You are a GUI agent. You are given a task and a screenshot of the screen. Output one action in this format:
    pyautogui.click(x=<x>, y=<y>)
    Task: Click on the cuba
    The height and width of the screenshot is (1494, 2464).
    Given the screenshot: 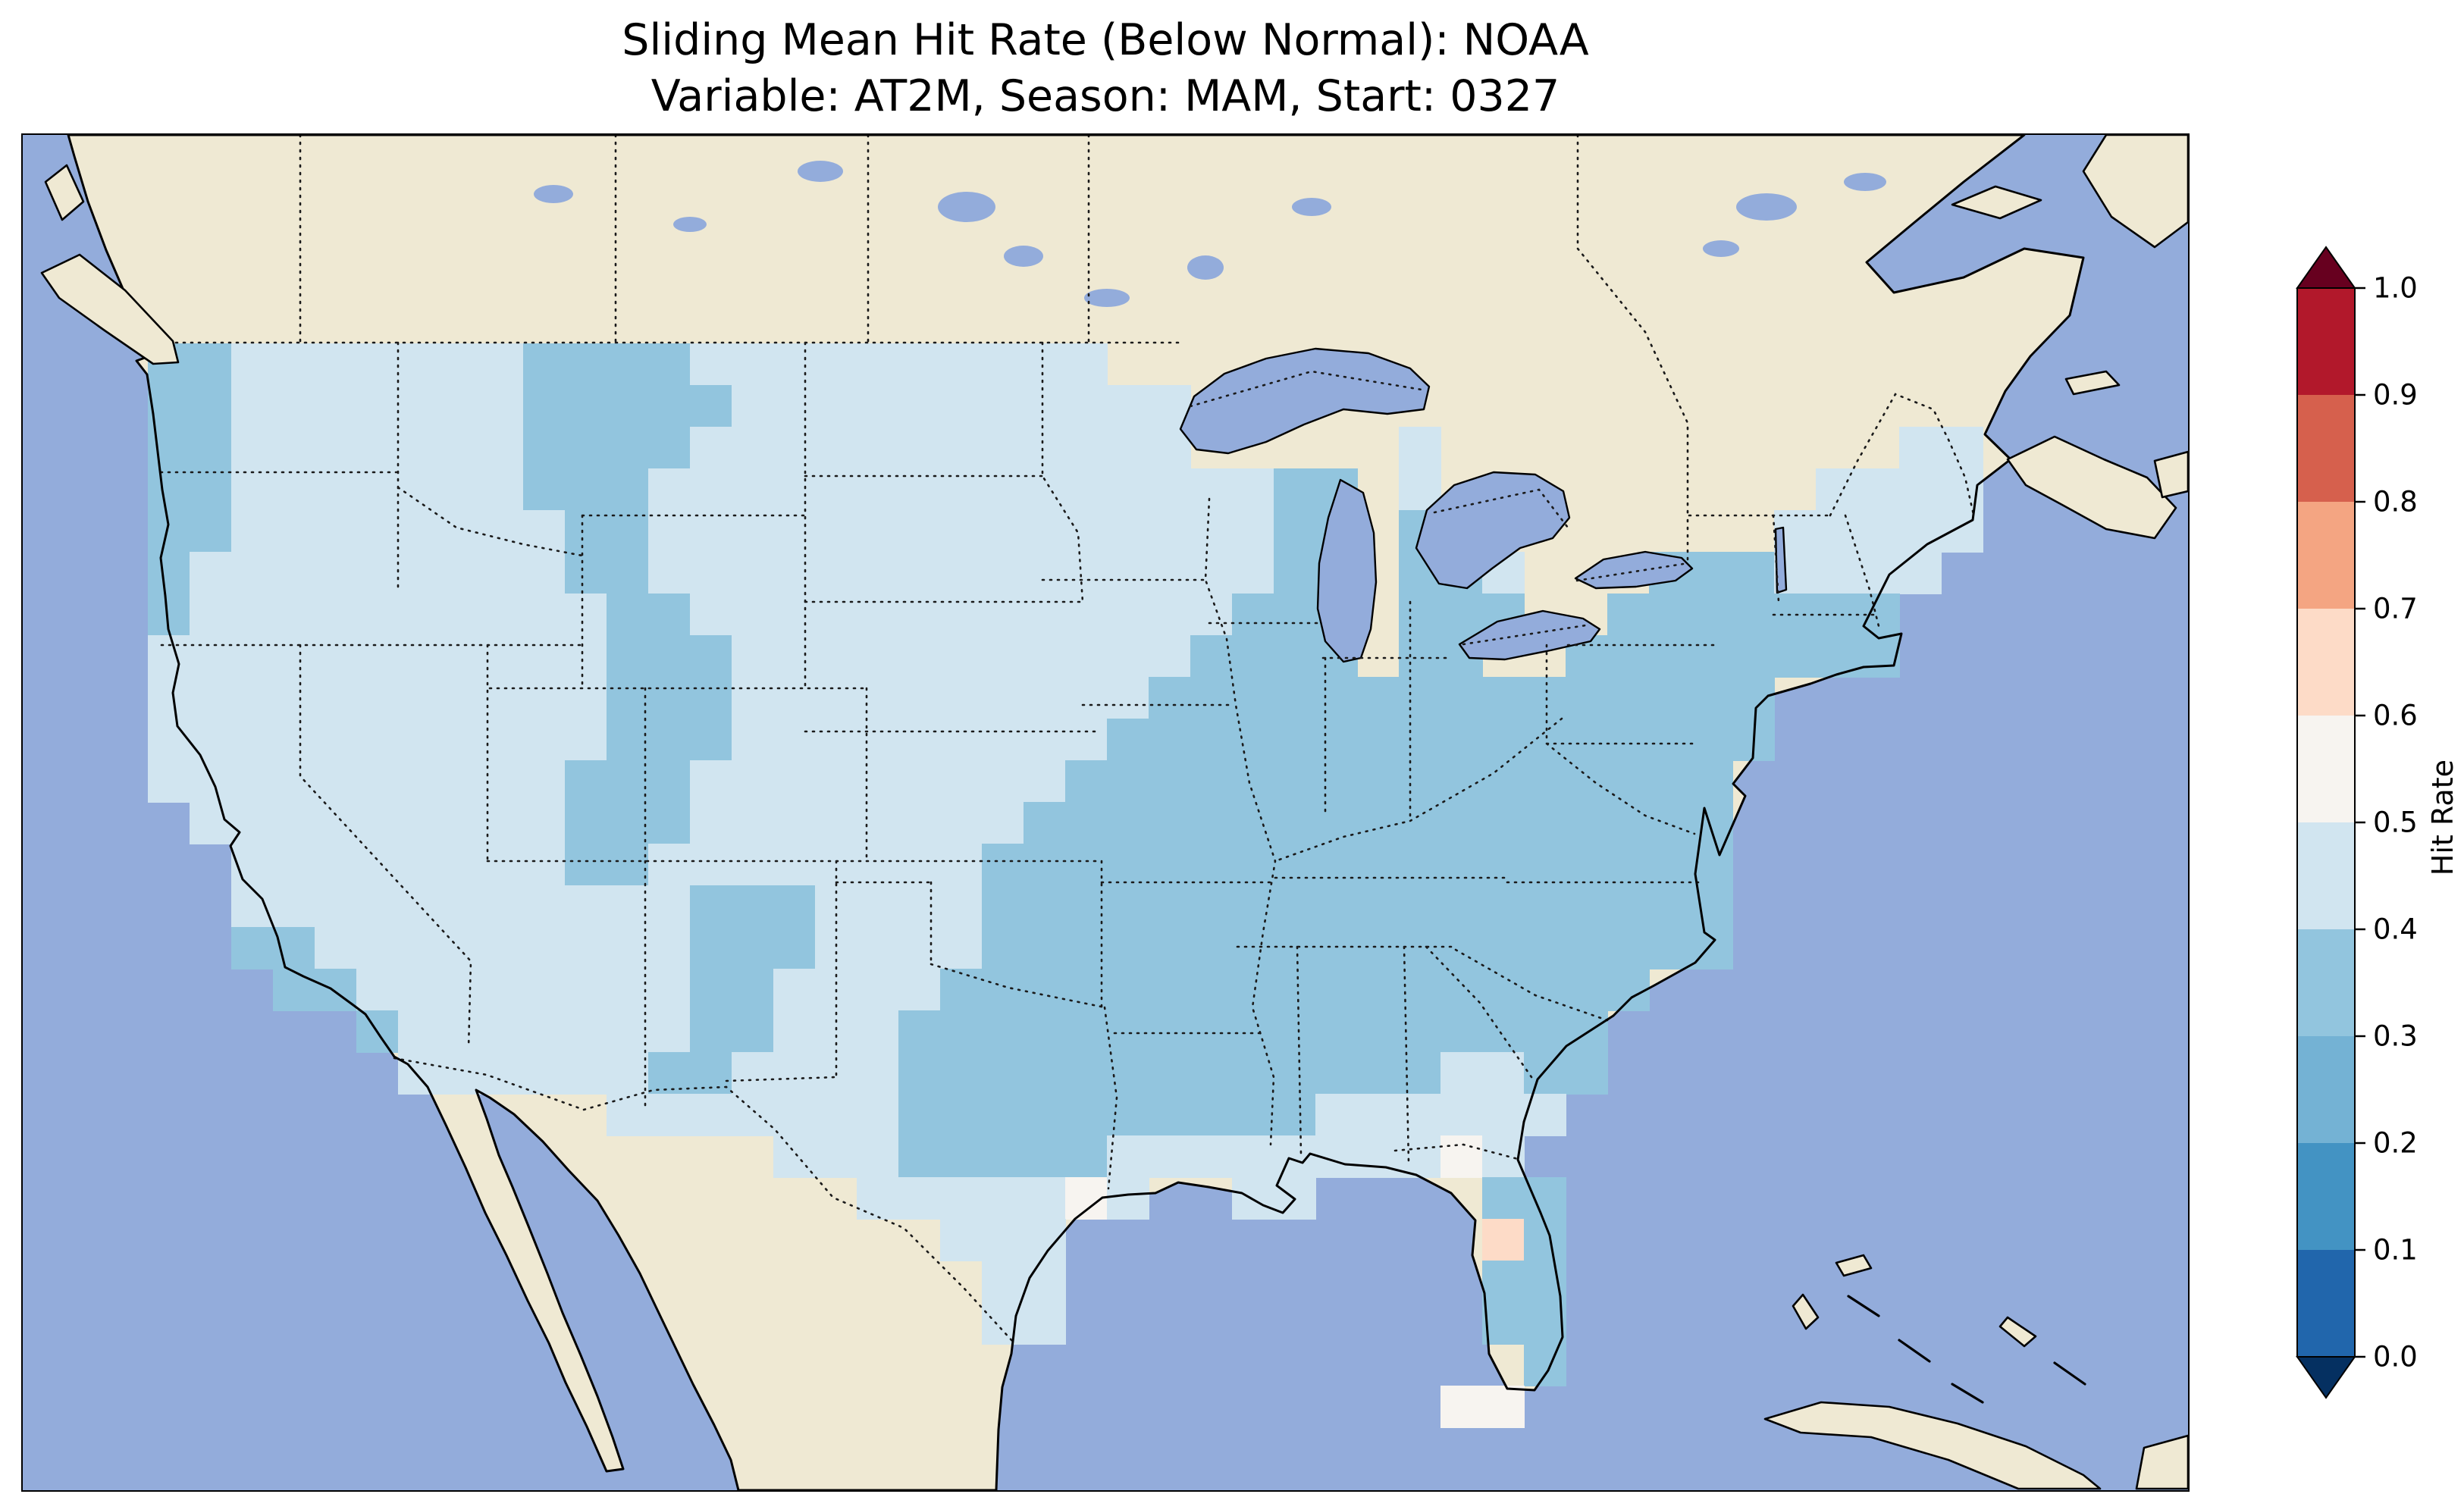 What is the action you would take?
    pyautogui.click(x=1933, y=1445)
    